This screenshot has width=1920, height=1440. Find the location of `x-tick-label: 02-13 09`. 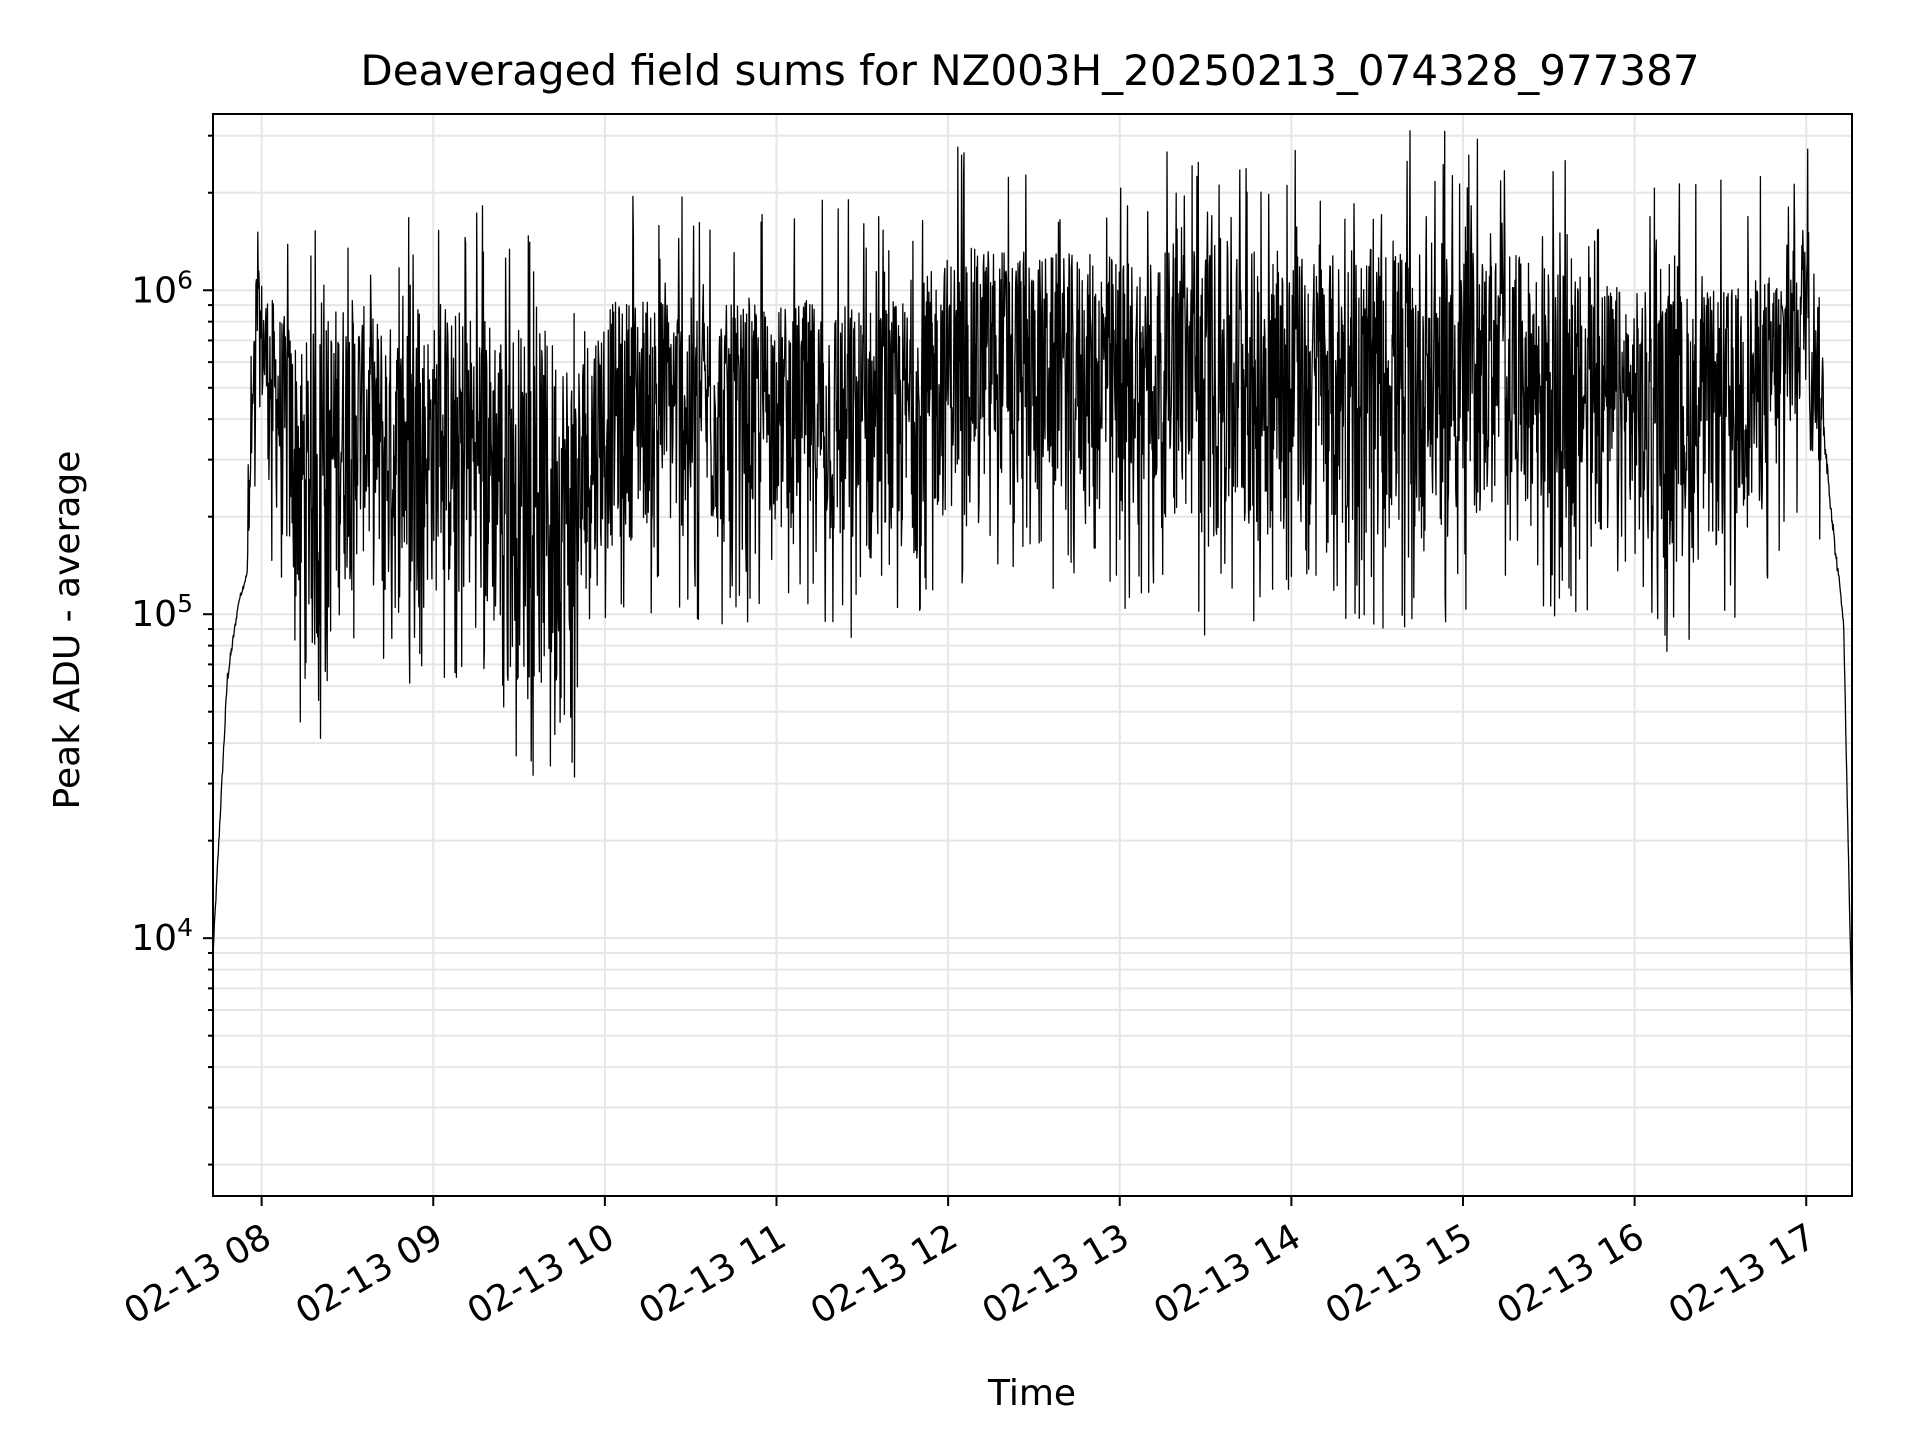

x-tick-label: 02-13 09 is located at coordinates (369, 1274).